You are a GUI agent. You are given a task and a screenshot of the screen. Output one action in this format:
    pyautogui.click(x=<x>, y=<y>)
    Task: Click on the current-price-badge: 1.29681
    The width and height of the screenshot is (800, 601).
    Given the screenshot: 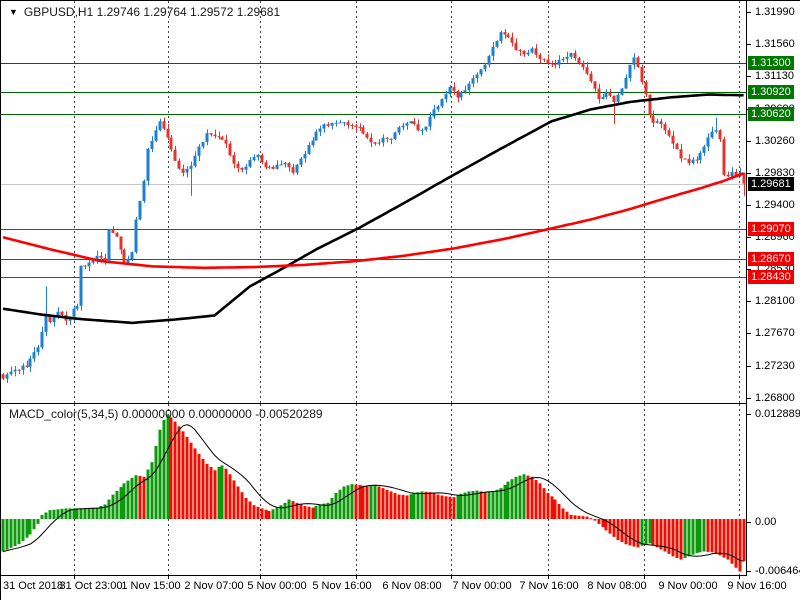 What is the action you would take?
    pyautogui.click(x=771, y=184)
    